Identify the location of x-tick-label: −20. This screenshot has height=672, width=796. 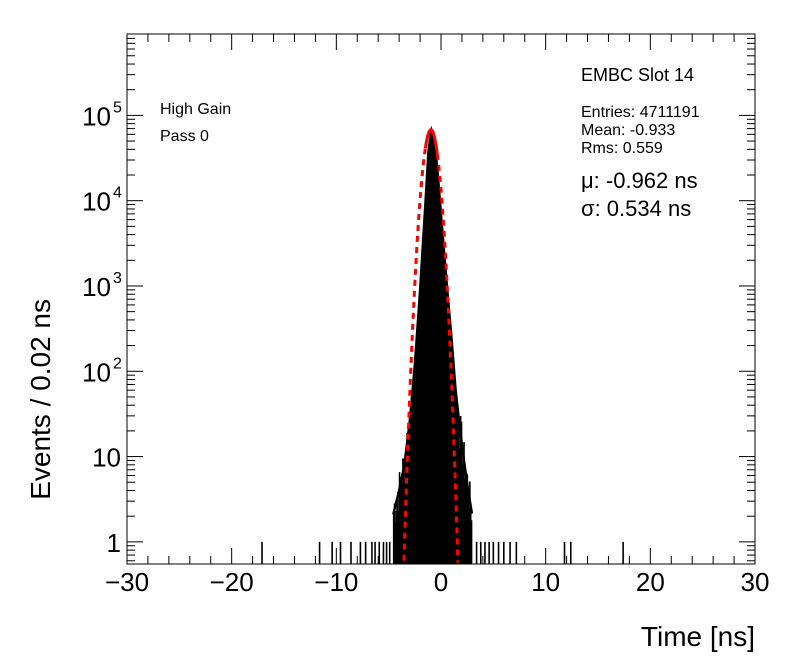
(232, 582).